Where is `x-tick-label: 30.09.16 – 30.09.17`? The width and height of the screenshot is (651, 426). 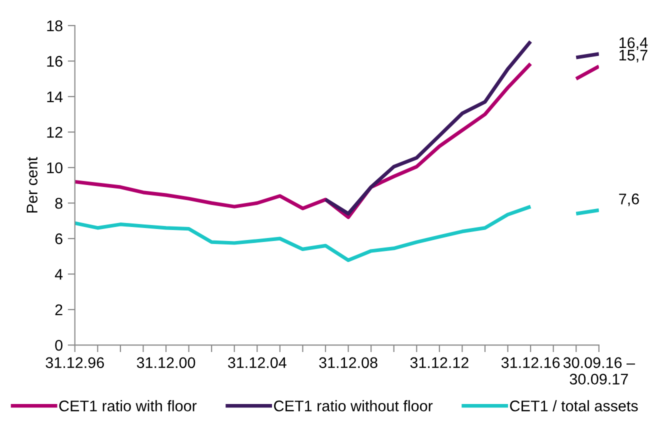 x-tick-label: 30.09.16 – 30.09.17 is located at coordinates (599, 371).